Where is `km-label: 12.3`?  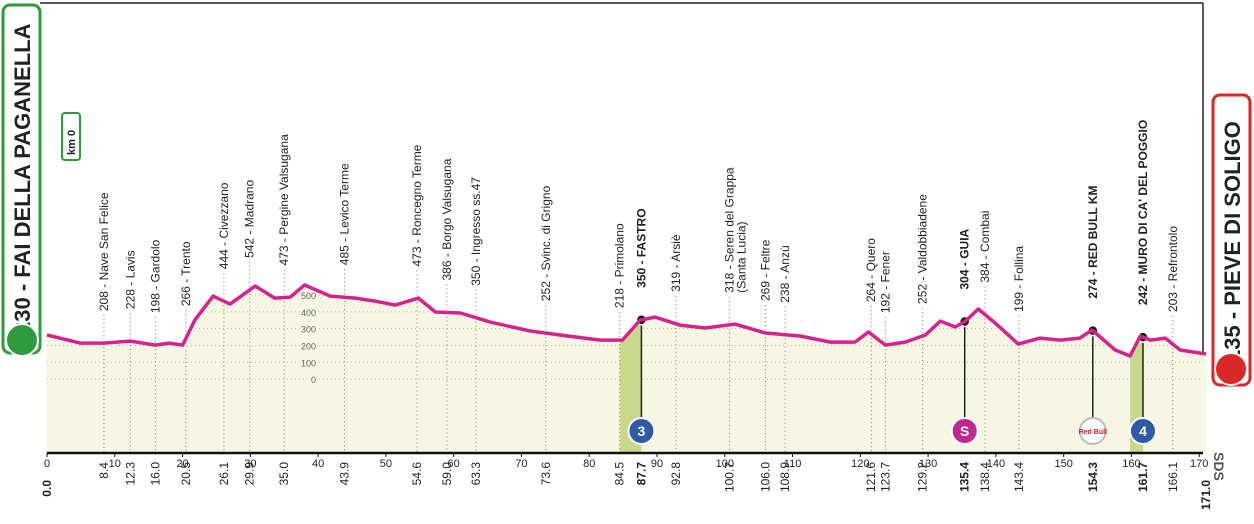 km-label: 12.3 is located at coordinates (130, 474).